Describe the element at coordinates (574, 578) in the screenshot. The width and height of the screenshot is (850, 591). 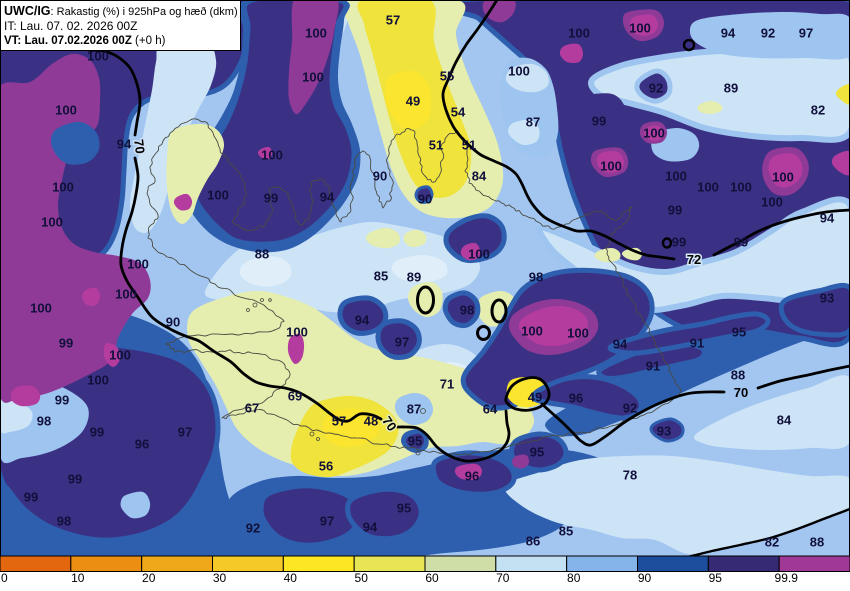
I see `svg-text: 80` at that location.